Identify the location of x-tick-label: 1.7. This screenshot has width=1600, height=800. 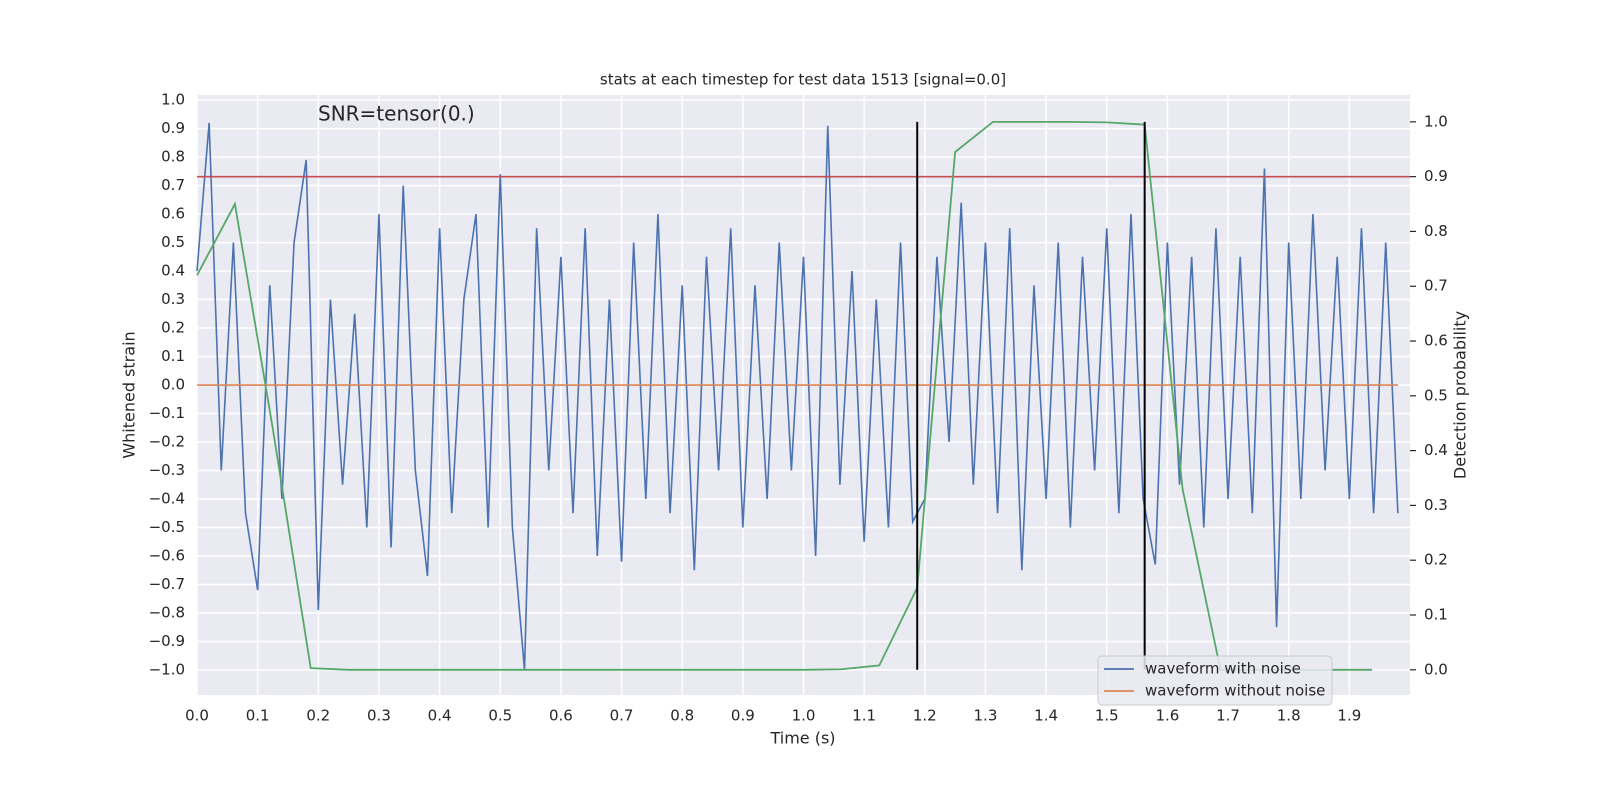
(1228, 716).